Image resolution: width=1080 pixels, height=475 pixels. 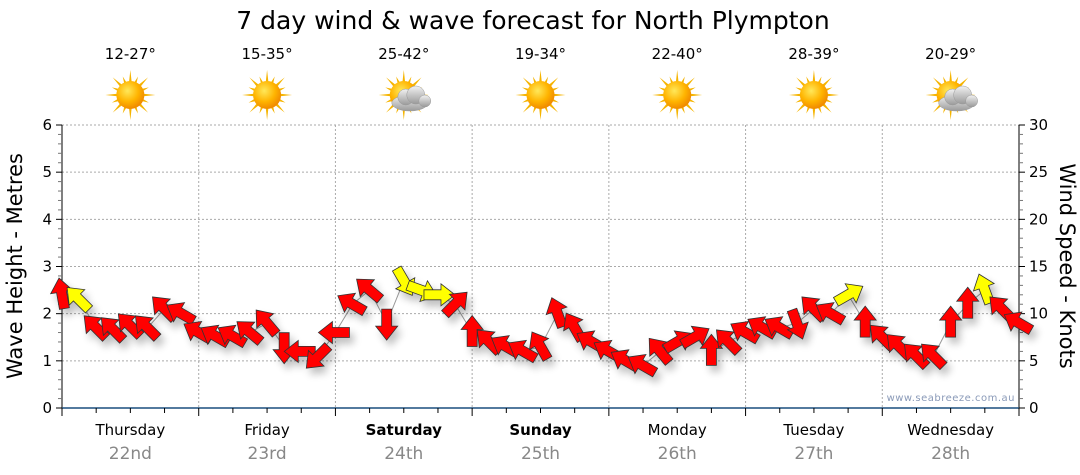 I want to click on day-friday: 15-35° Friday 23rd, so click(x=267, y=254).